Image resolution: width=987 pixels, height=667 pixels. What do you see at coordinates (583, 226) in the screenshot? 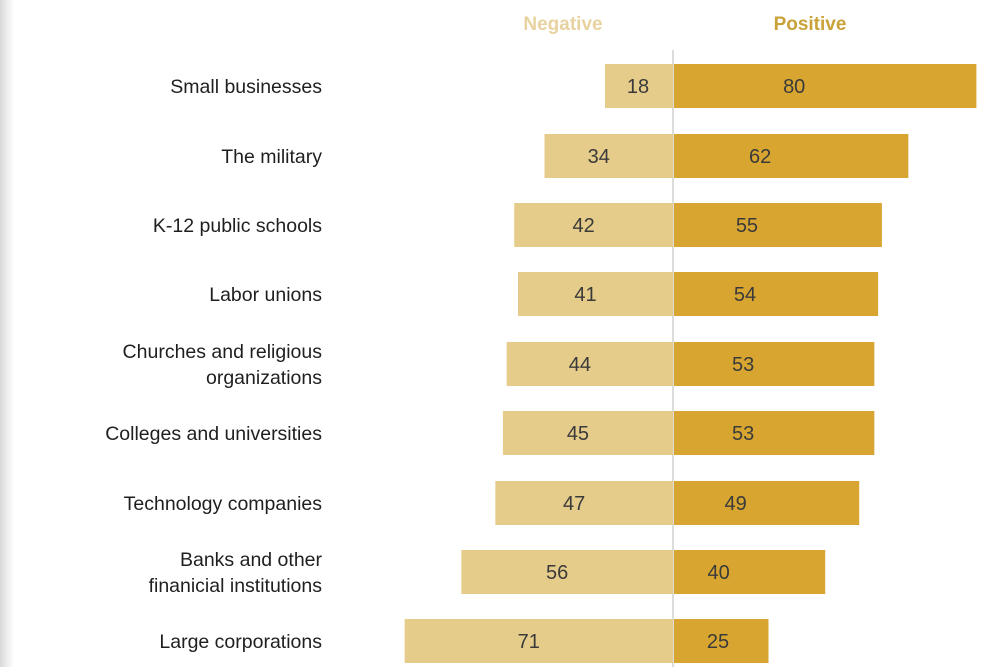
I see `value-label-negative: 42` at bounding box center [583, 226].